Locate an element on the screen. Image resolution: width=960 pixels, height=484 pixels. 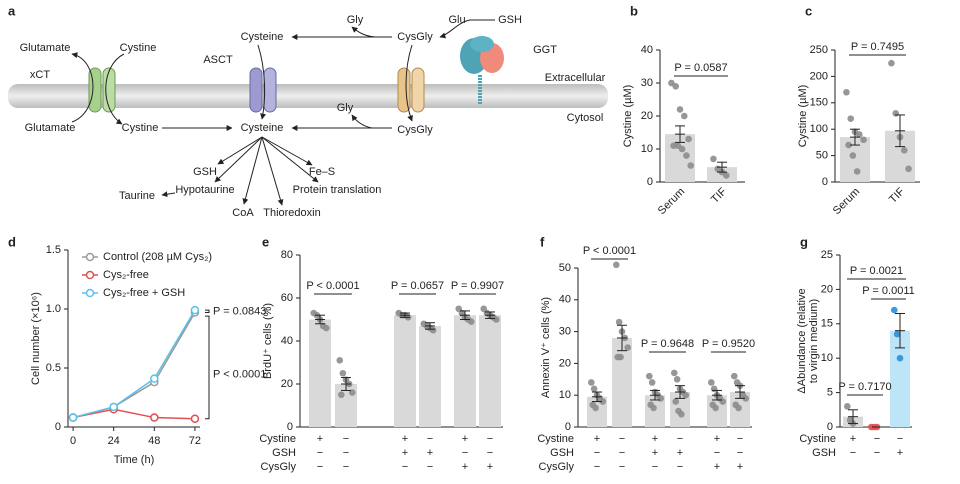
label: Fe–S is located at coordinates (322, 172).